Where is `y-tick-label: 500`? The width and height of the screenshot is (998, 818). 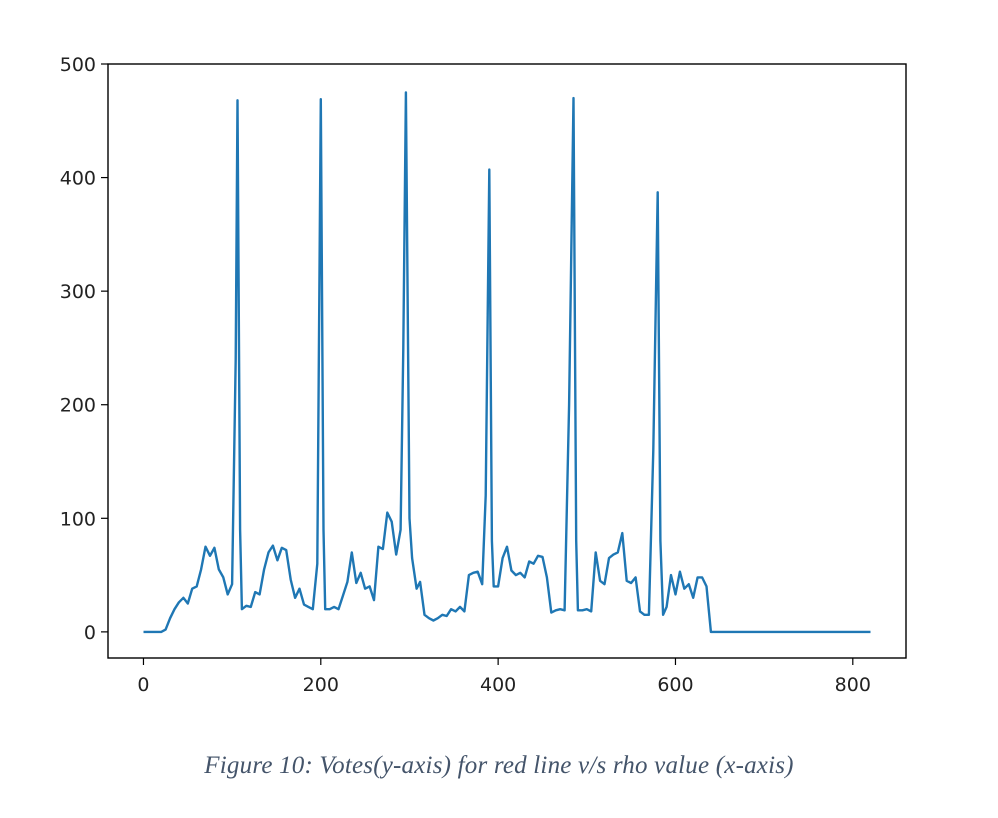 y-tick-label: 500 is located at coordinates (78, 65).